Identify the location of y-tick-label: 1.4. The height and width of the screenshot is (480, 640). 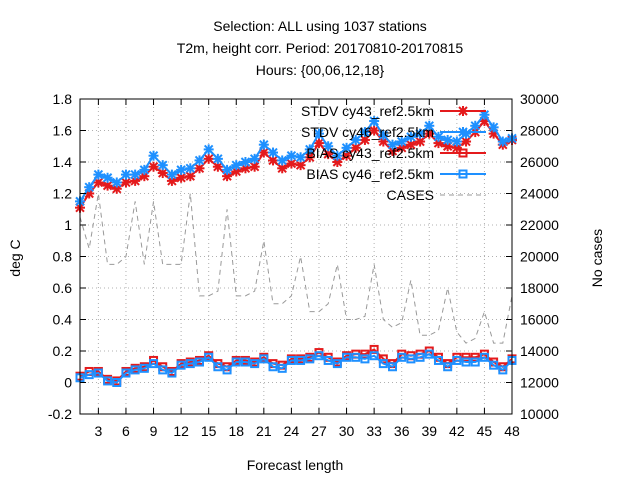
(63, 162).